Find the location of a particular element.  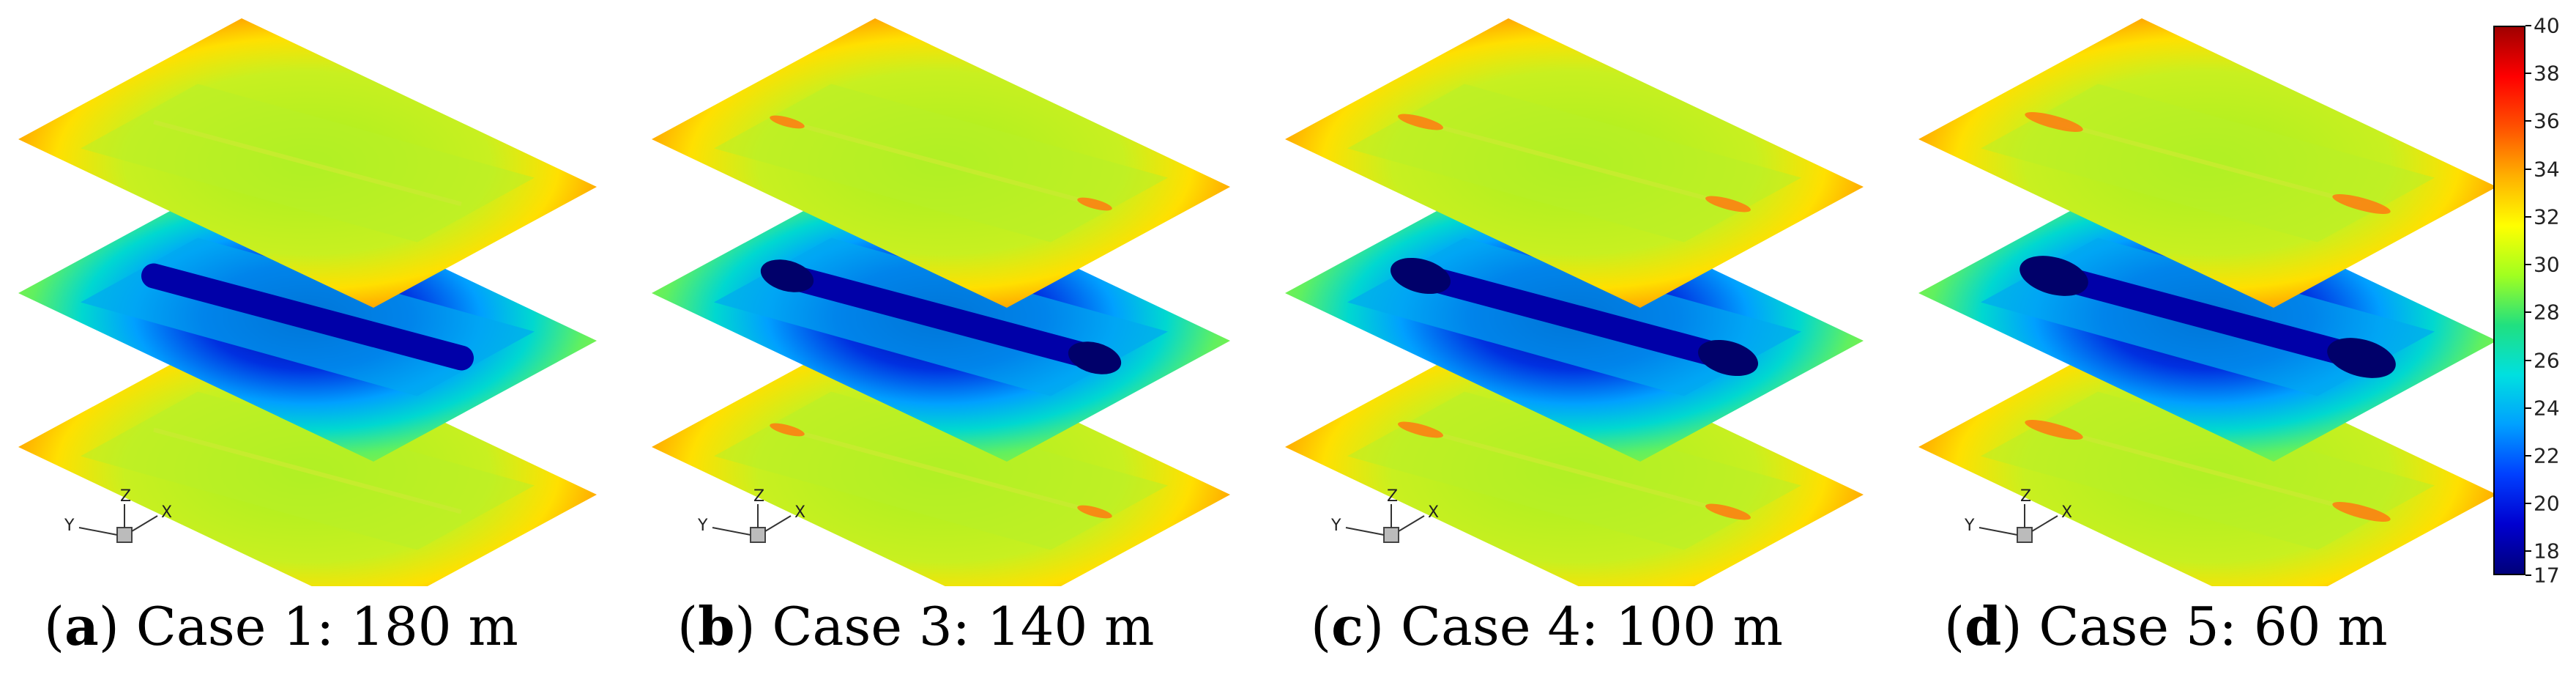

caption-letter: d is located at coordinates (1983, 626).